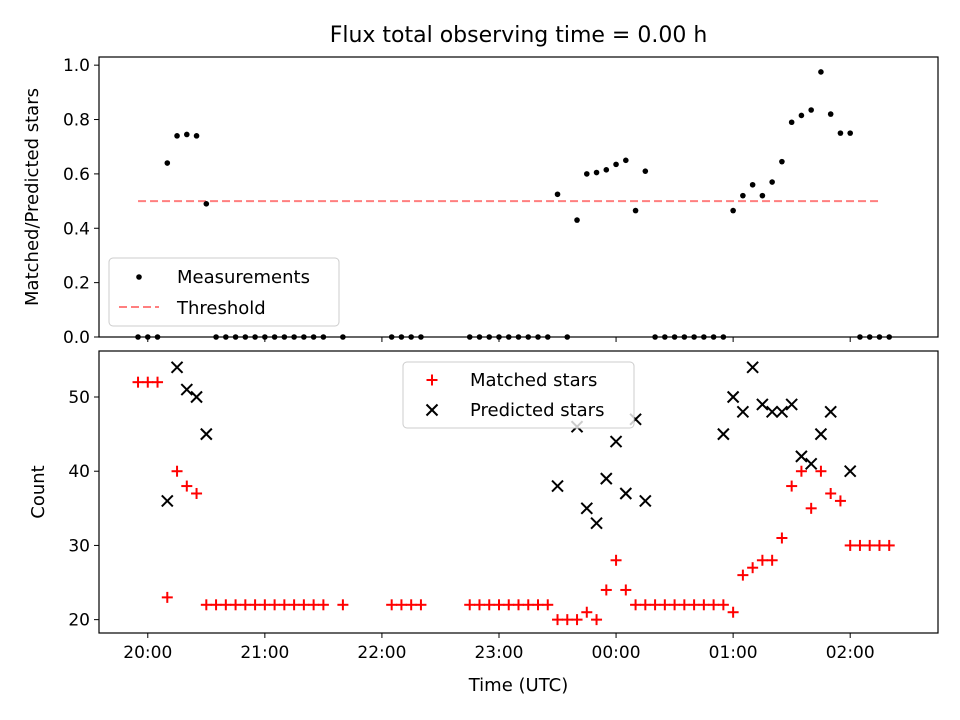  What do you see at coordinates (76, 338) in the screenshot?
I see `ratio-y-tick-label: 0.0` at bounding box center [76, 338].